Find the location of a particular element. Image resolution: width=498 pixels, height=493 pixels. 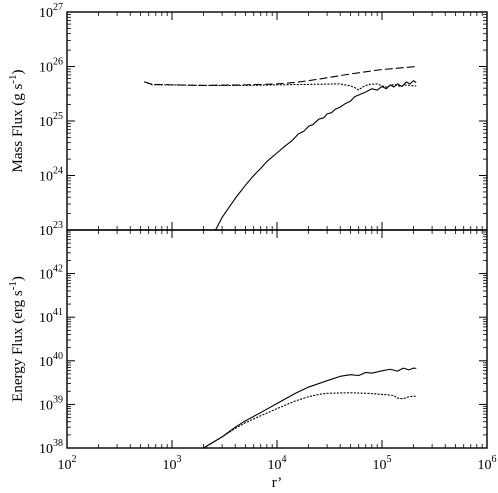

mass-flux-y-label-exp: -1 is located at coordinates (13, 79).